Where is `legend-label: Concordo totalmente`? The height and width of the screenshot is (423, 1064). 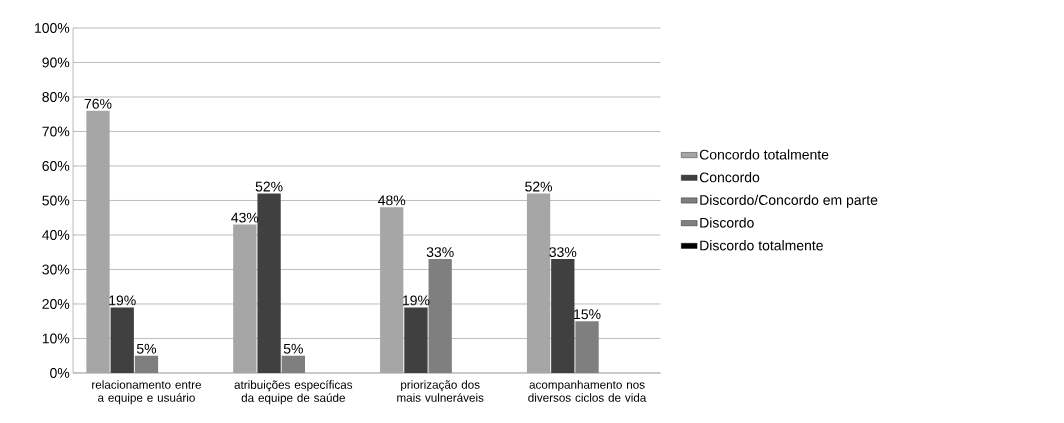 legend-label: Concordo totalmente is located at coordinates (764, 154).